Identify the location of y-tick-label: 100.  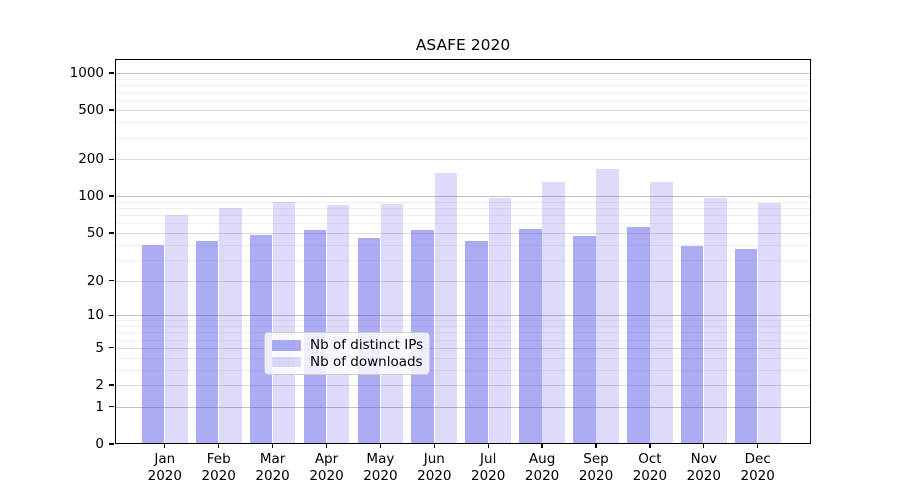
(91, 196).